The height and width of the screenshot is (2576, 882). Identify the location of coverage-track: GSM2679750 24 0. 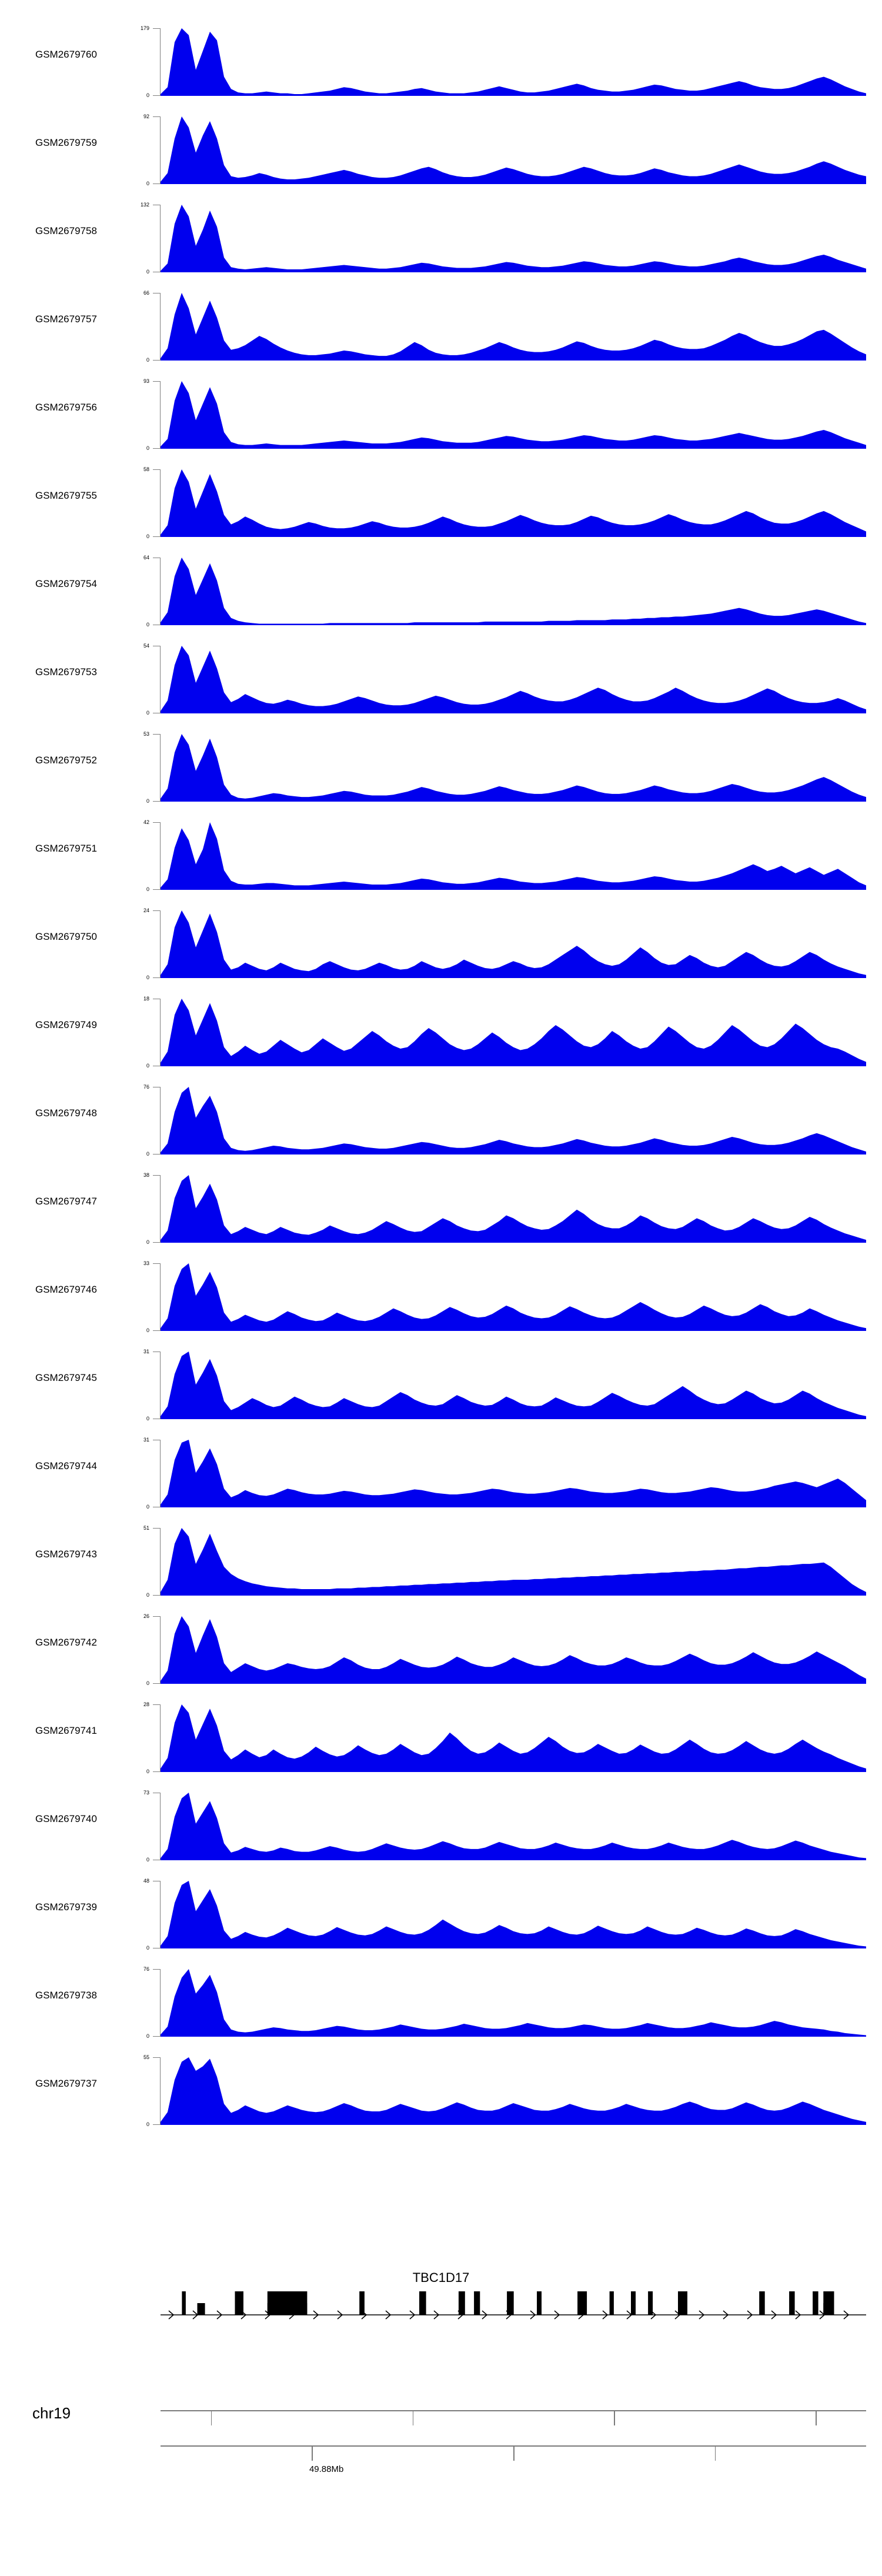
(441, 943).